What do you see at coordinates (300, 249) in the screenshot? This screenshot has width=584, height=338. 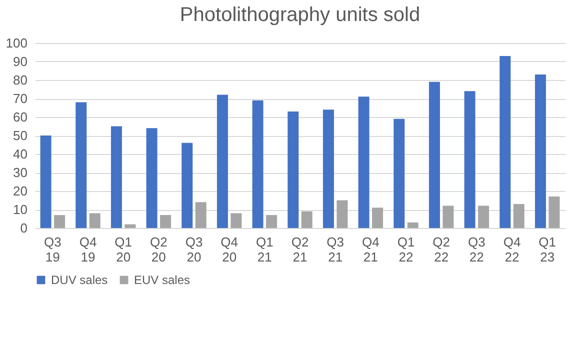 I see `x-tick-label: Q2 21` at bounding box center [300, 249].